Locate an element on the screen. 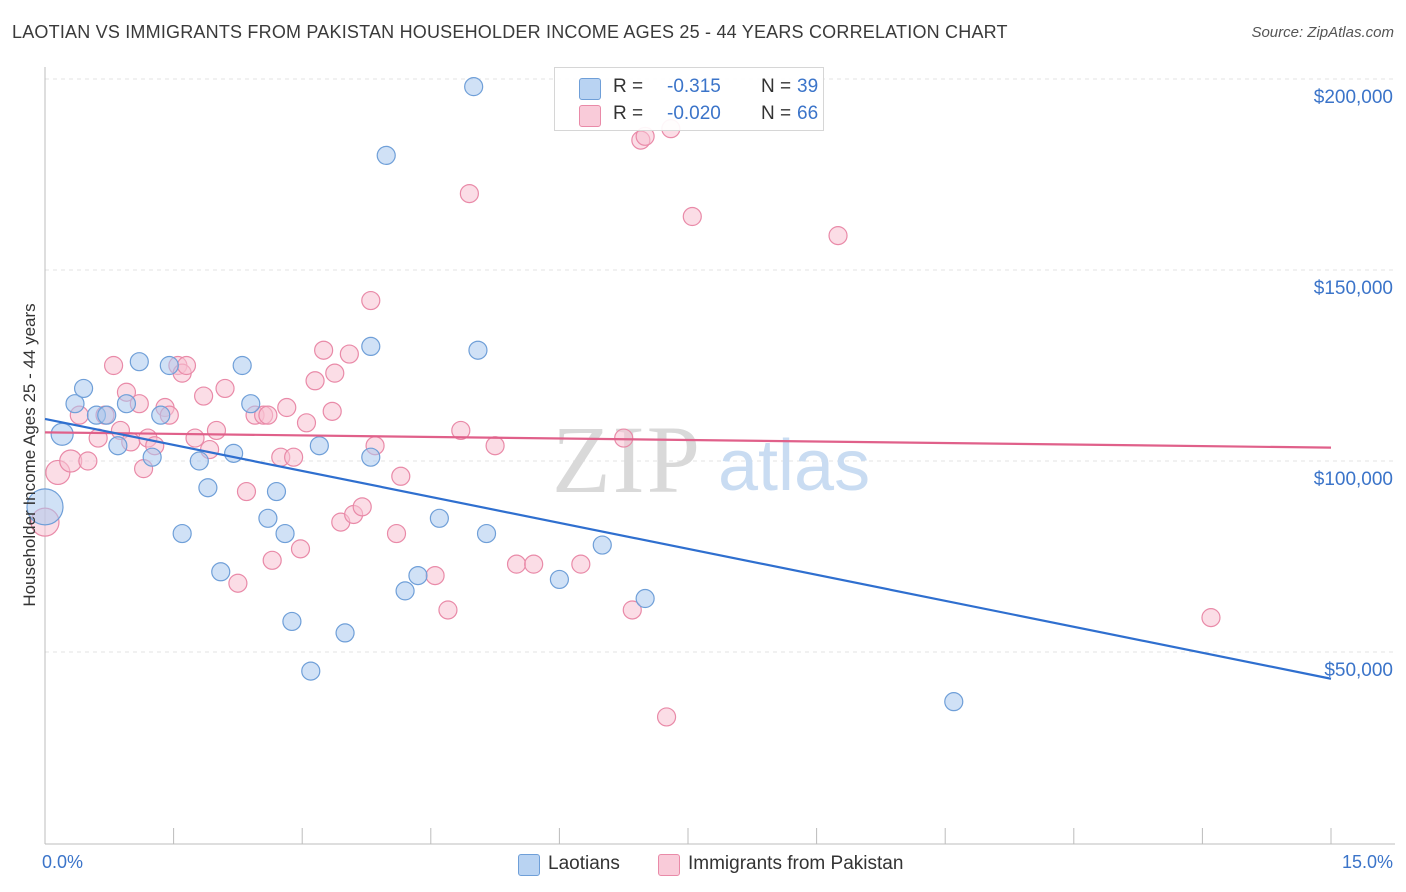 The width and height of the screenshot is (1406, 892). y-tick-label: $150,000 is located at coordinates (1353, 288).